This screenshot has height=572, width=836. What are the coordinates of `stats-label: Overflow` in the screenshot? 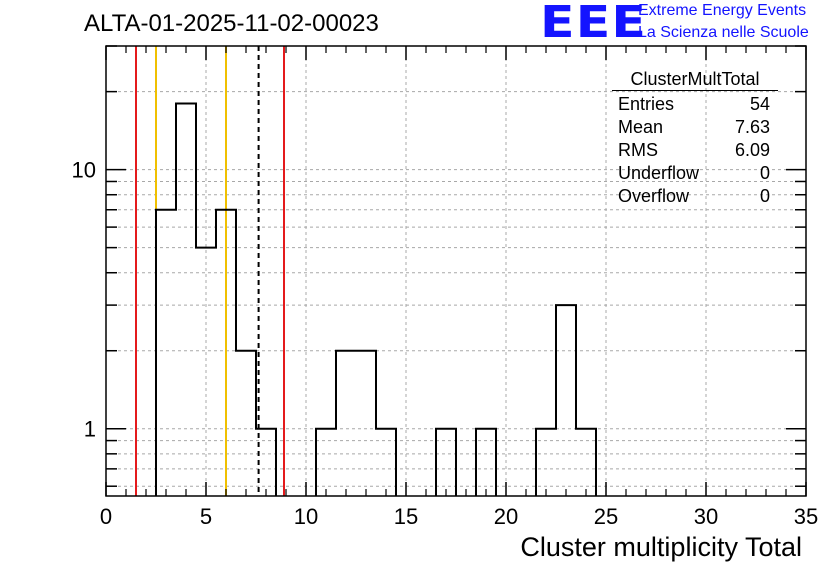 It's located at (654, 196).